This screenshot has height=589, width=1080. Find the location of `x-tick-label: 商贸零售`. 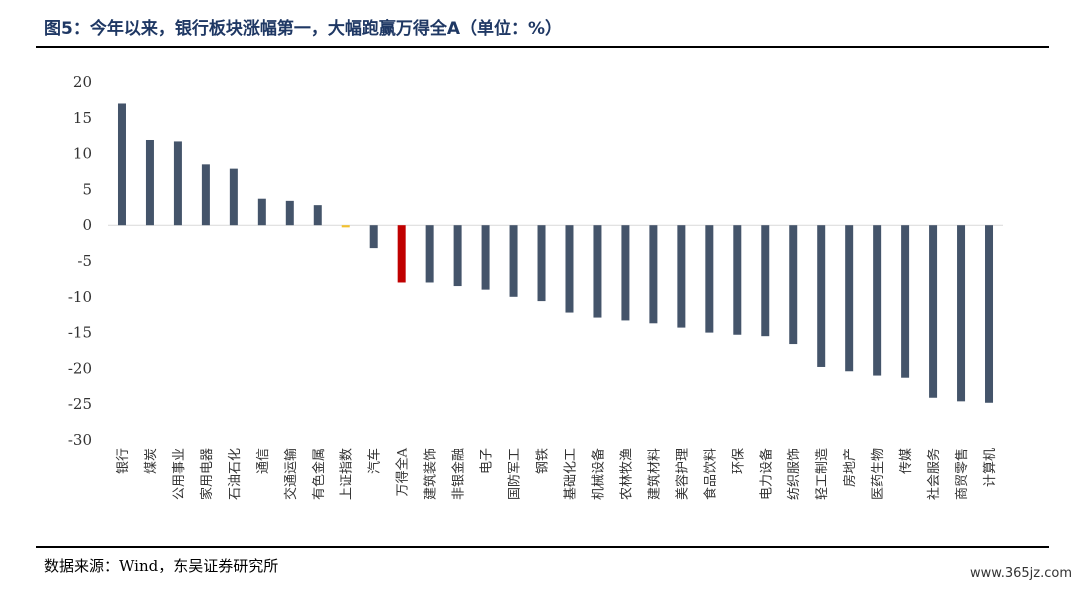

x-tick-label: 商贸零售 is located at coordinates (962, 474).